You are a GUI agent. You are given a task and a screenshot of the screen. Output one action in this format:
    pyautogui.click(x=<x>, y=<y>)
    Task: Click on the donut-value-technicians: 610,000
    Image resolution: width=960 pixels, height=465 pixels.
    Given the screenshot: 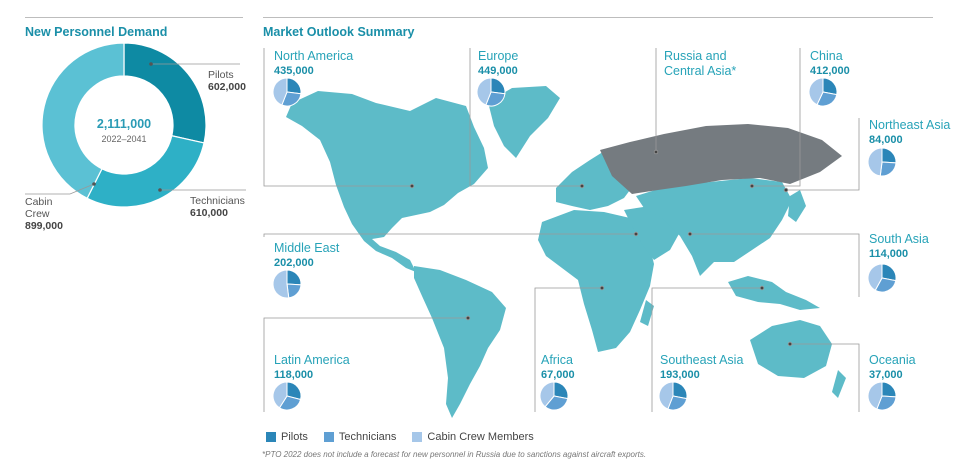 What is the action you would take?
    pyautogui.click(x=209, y=213)
    